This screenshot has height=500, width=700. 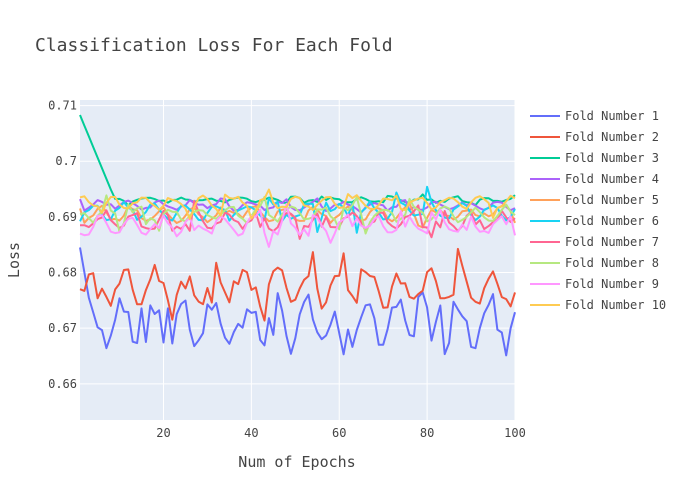 I want to click on x-tick-label: 60, so click(x=339, y=433).